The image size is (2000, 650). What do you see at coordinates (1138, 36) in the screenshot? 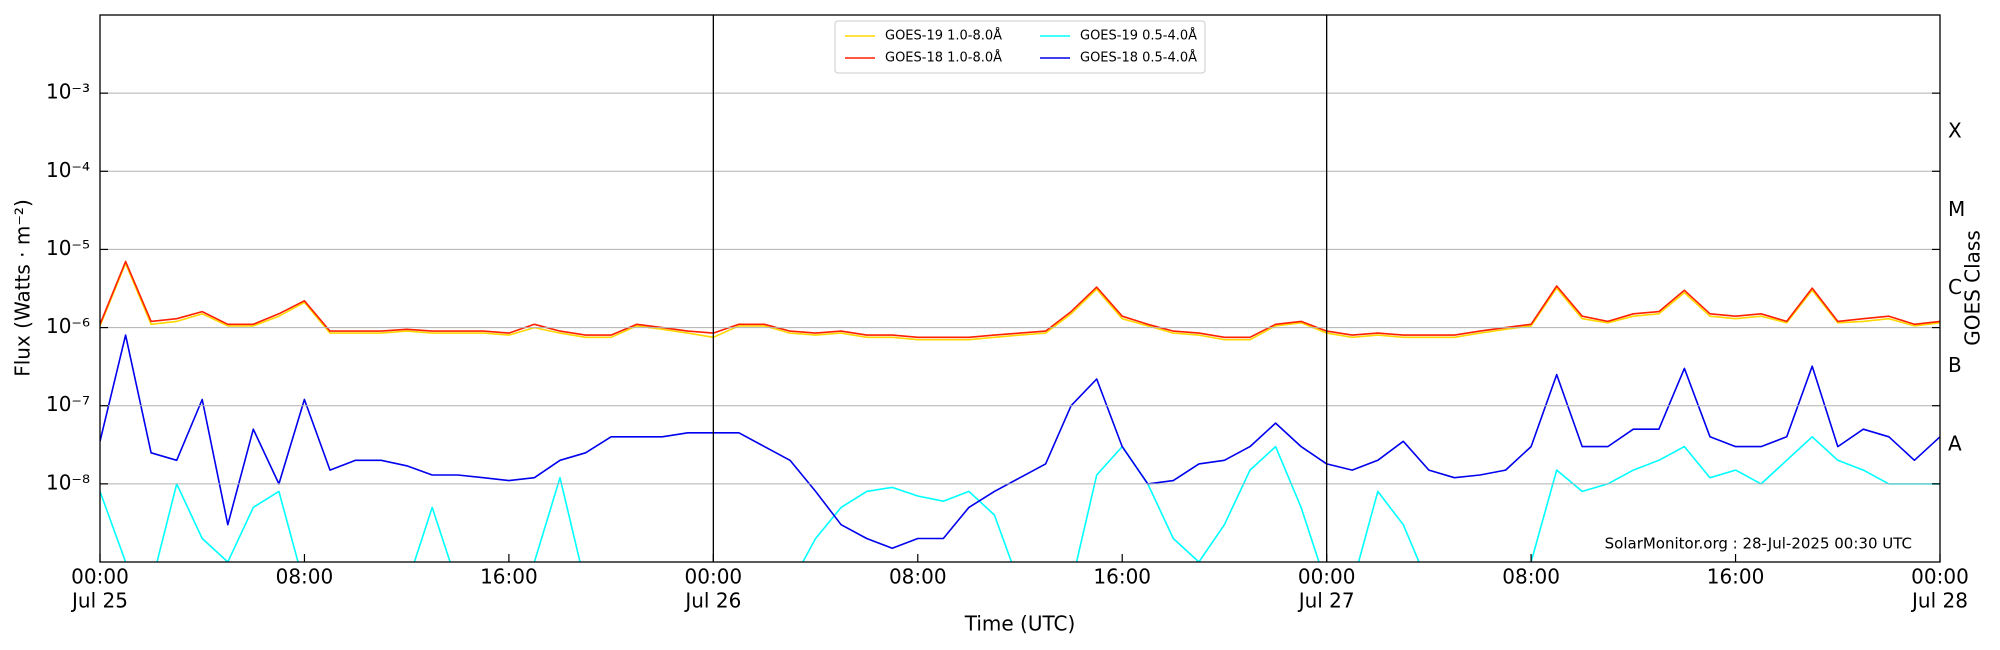
I see `legend-label: GOES-19 0.5-4.0Å` at bounding box center [1138, 36].